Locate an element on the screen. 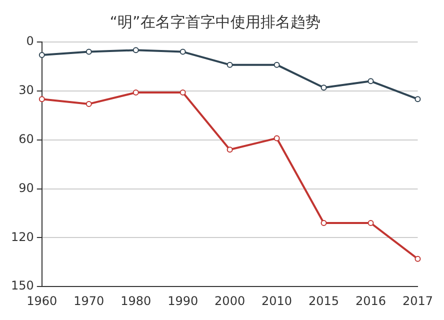 The image size is (444, 320). chart-title: “明”在名字首字中使用排名趋势 is located at coordinates (215, 21).